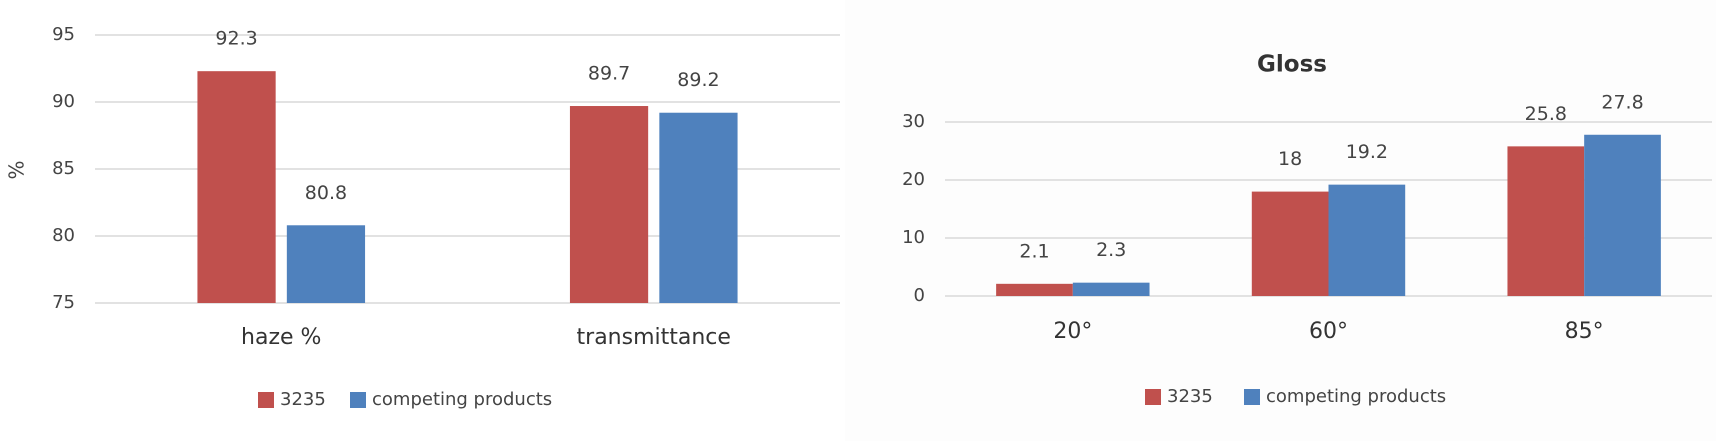  I want to click on y-tick-label: 75, so click(63, 302).